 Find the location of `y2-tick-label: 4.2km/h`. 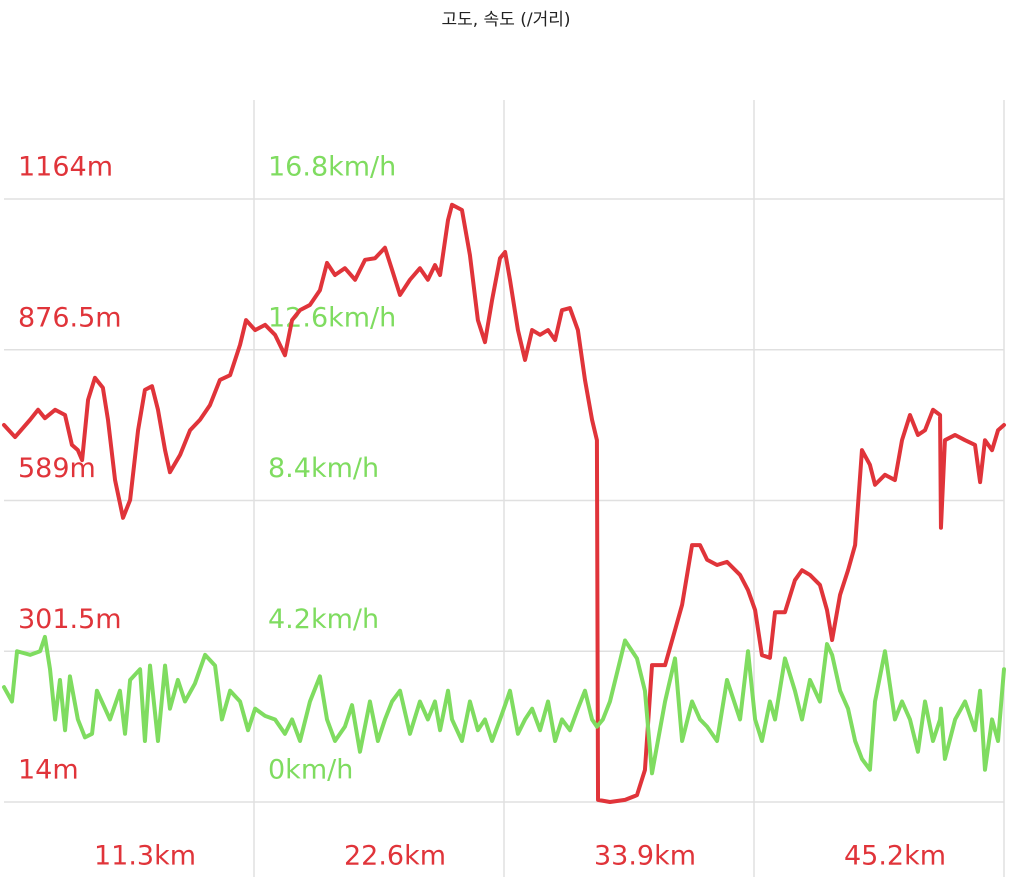

y2-tick-label: 4.2km/h is located at coordinates (323, 619).